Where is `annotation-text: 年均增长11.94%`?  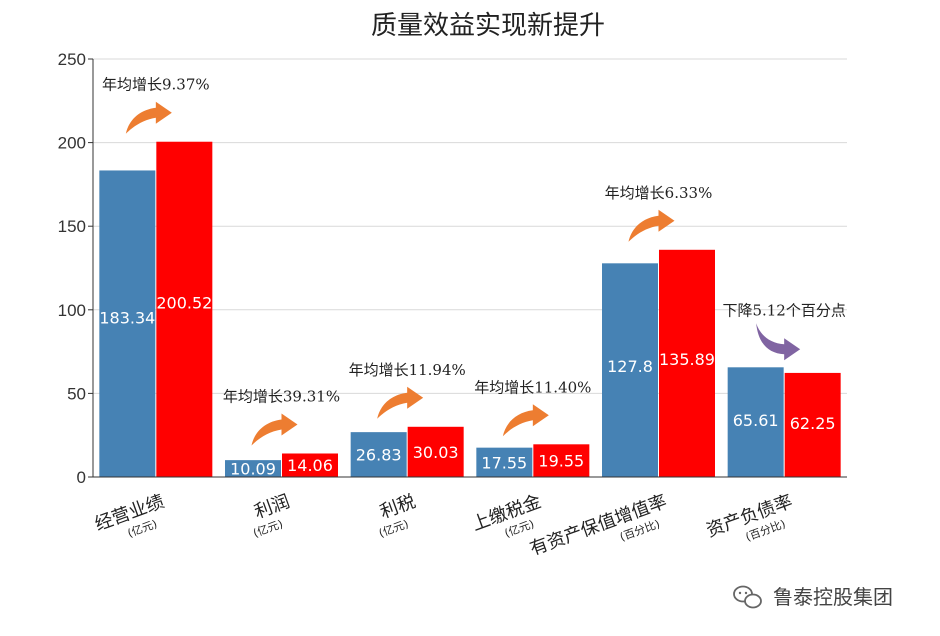 annotation-text: 年均增长11.94% is located at coordinates (407, 370).